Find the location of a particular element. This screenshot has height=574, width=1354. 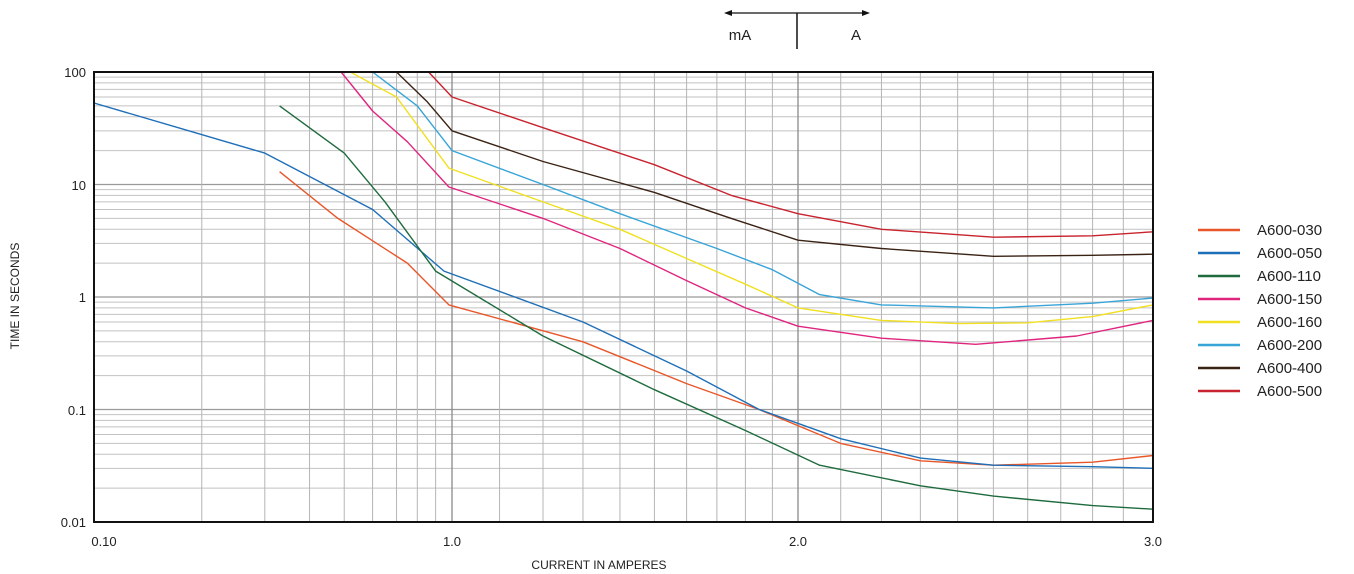

x-tick-label: 0.10 is located at coordinates (103, 541).